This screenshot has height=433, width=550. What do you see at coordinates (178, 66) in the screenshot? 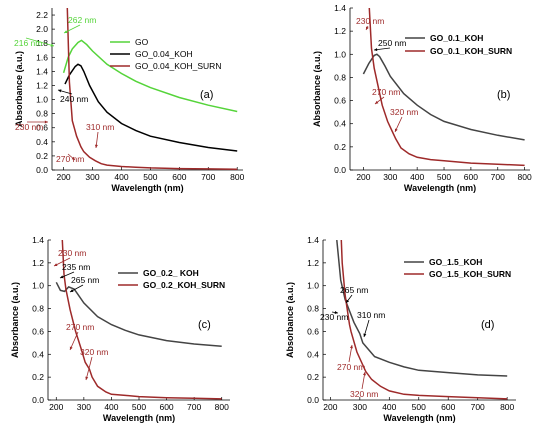
I see `legend-entry: GO_0.04_KOH_SURN` at bounding box center [178, 66].